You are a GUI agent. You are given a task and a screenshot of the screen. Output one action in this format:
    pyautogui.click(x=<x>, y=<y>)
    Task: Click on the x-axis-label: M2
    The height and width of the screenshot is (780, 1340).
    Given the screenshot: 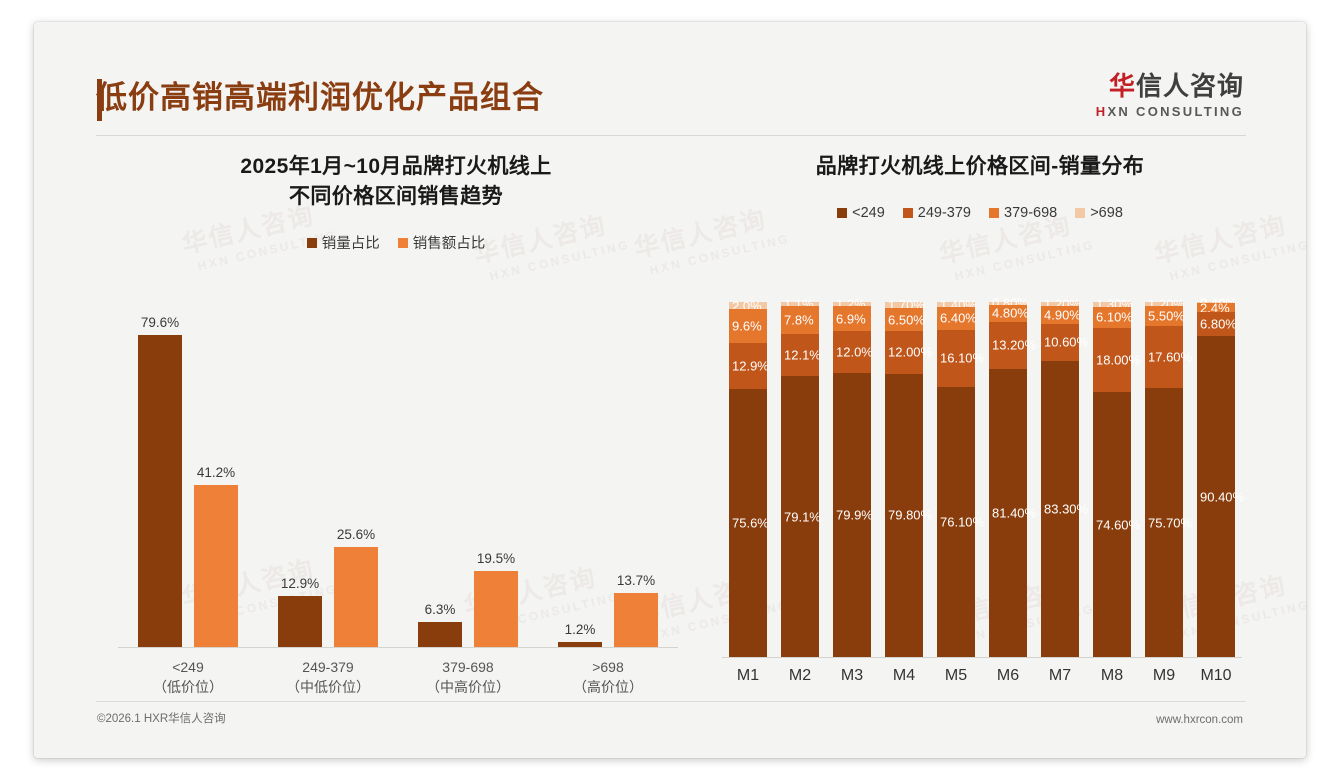 What is the action you would take?
    pyautogui.click(x=800, y=675)
    